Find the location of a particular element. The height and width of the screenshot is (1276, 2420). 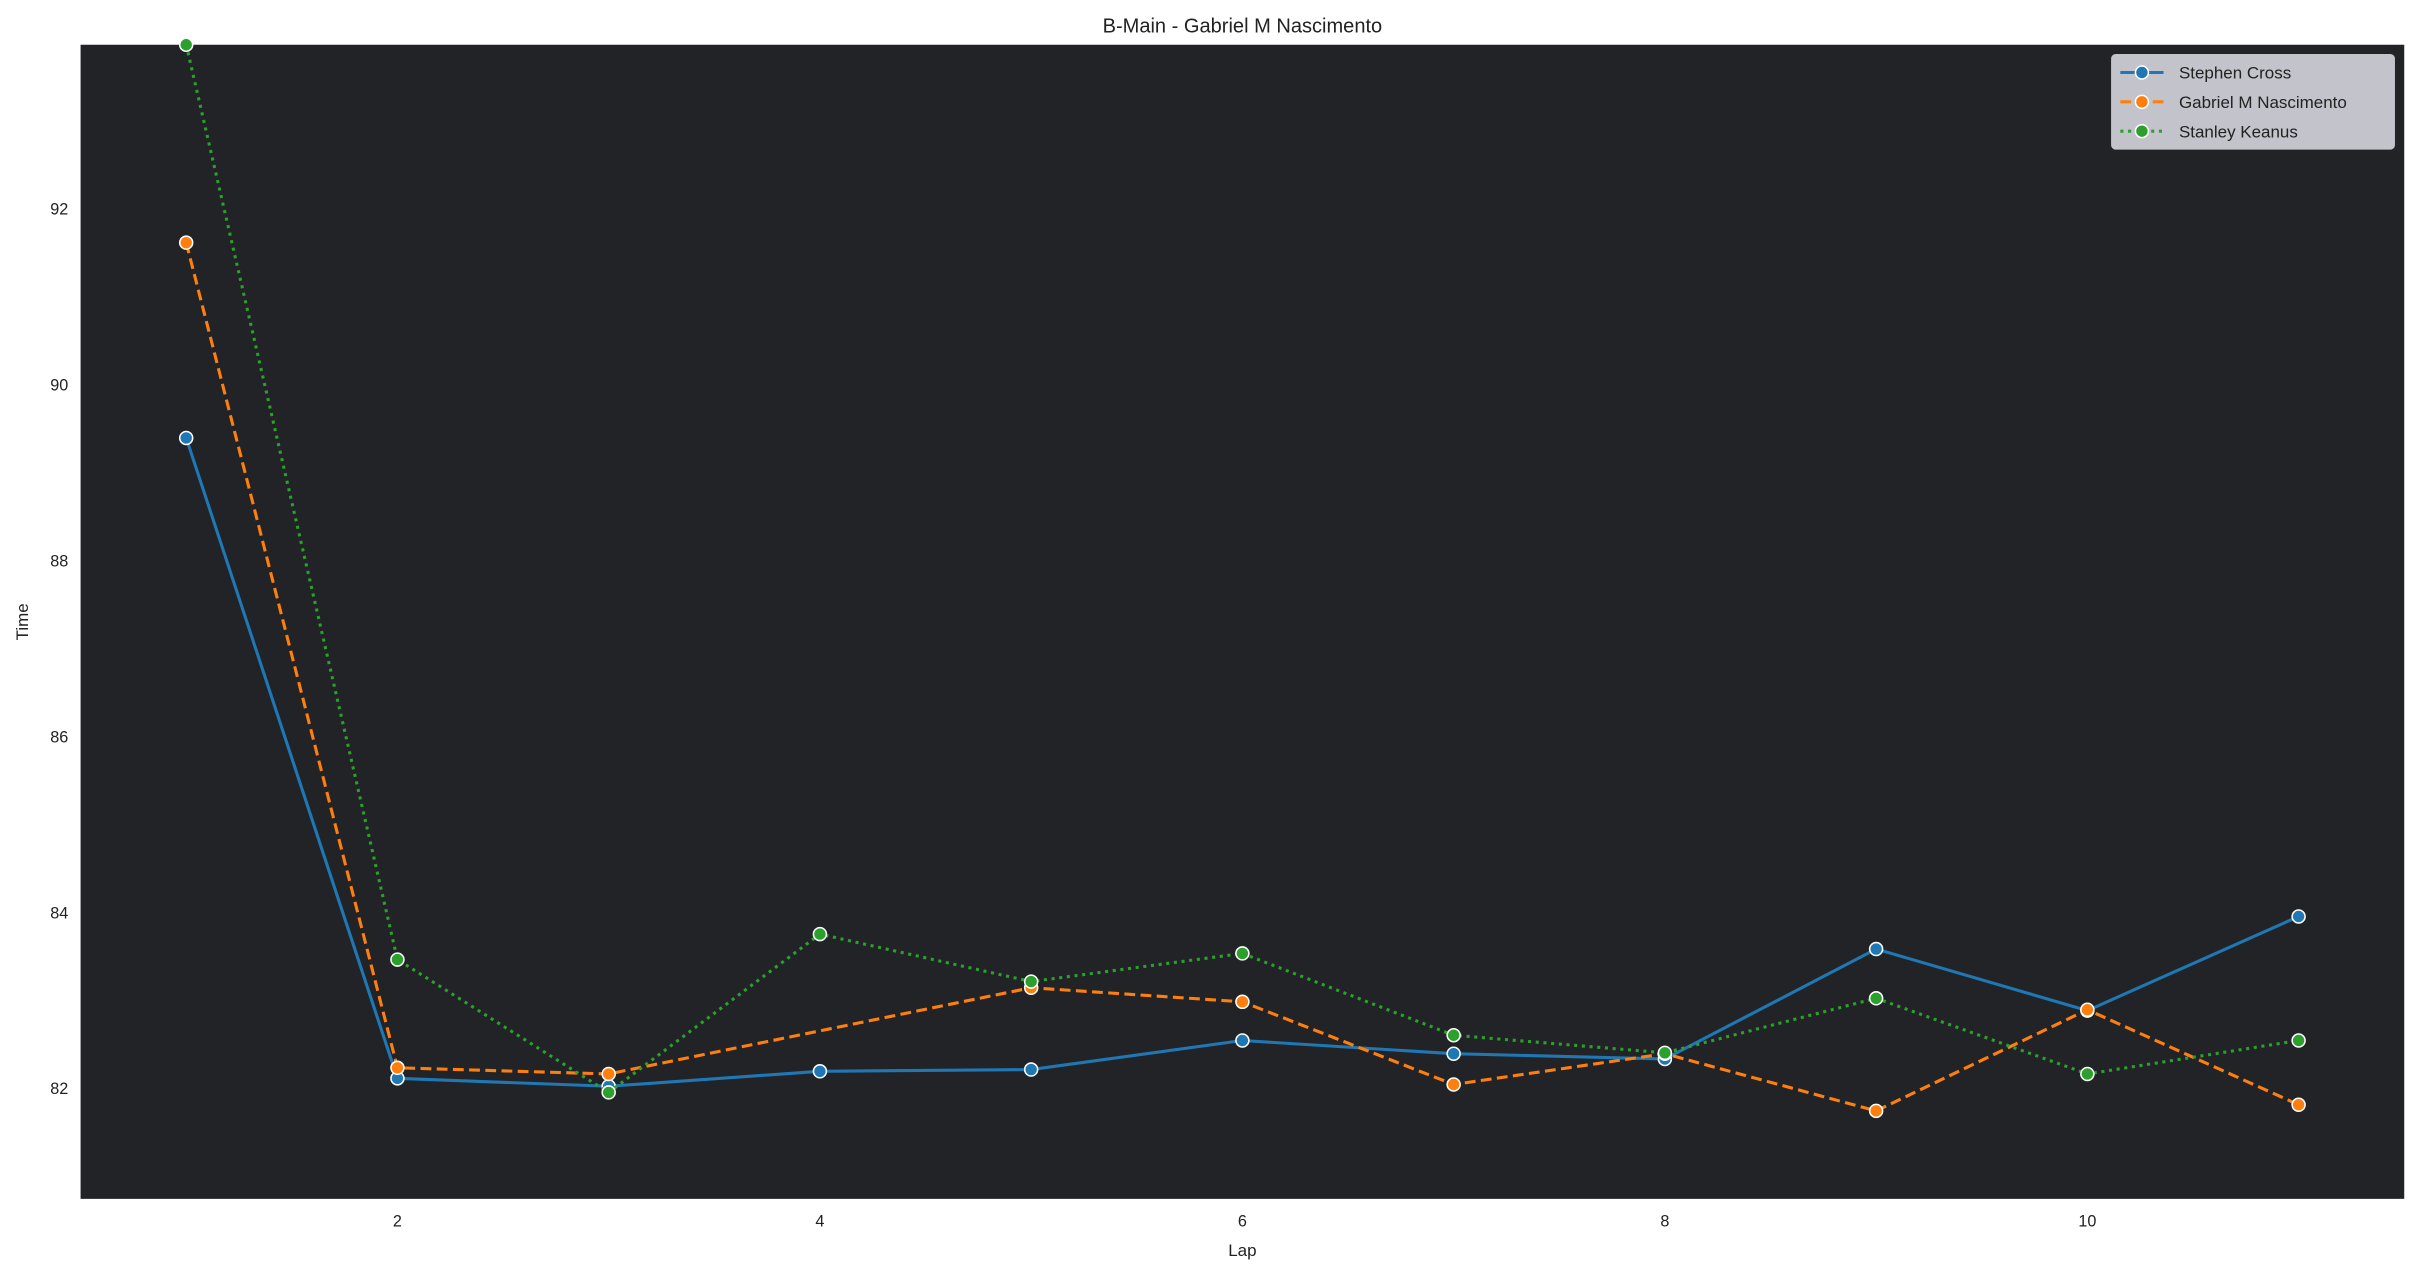

chart-title: B-Main - Gabriel M Nascimento is located at coordinates (1243, 26).